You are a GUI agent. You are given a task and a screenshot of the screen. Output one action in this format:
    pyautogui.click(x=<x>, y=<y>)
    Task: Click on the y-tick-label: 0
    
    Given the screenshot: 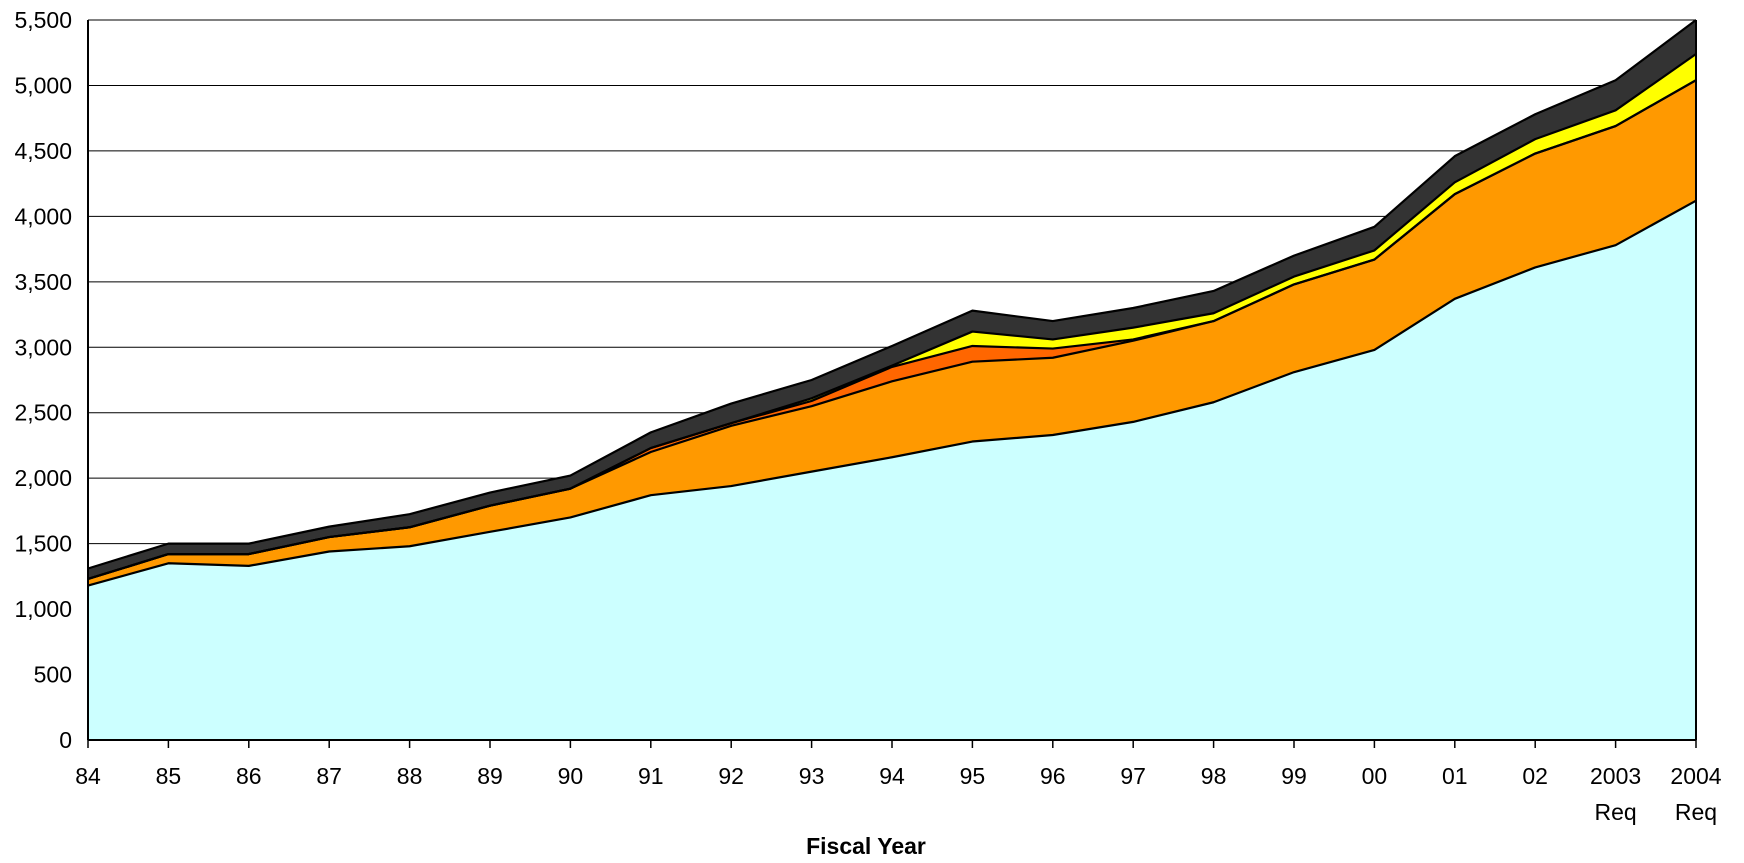 What is the action you would take?
    pyautogui.click(x=65, y=740)
    